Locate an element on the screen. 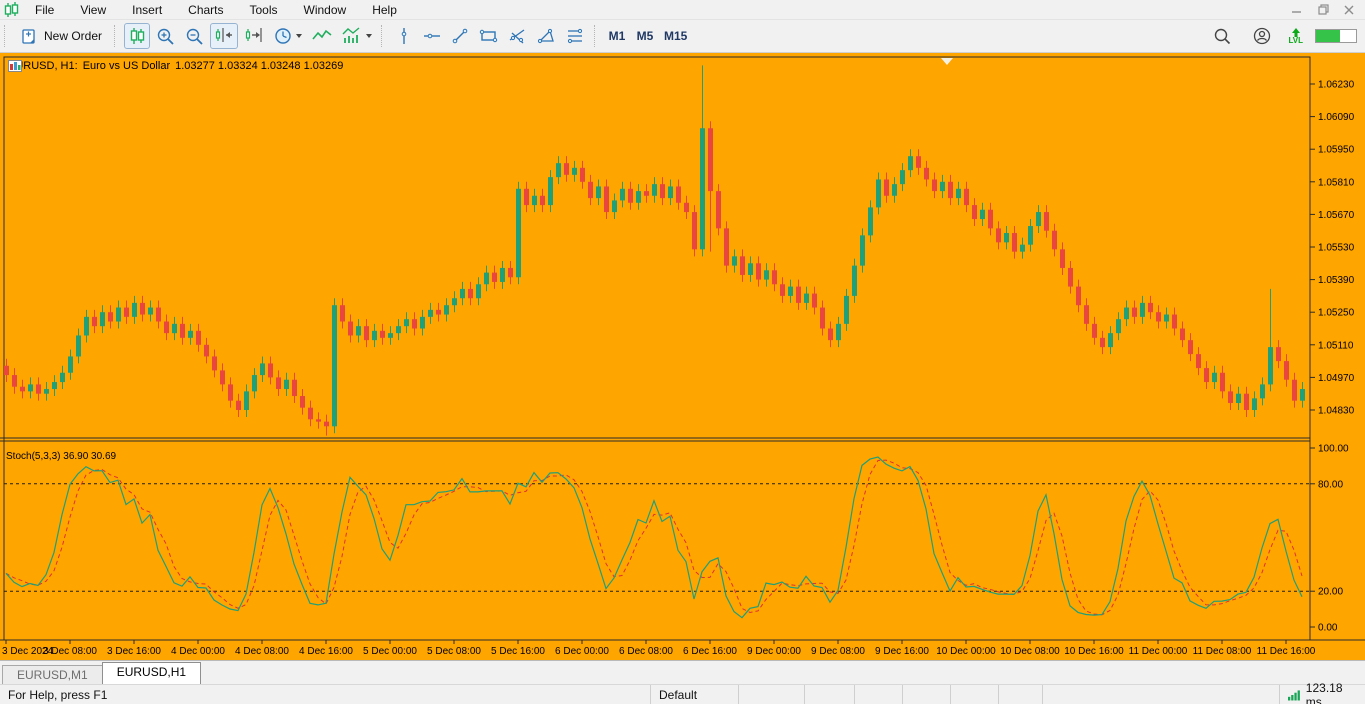 Image resolution: width=1365 pixels, height=704 pixels. tab-eurusd-m1: EURUSD,M1 is located at coordinates (52, 674).